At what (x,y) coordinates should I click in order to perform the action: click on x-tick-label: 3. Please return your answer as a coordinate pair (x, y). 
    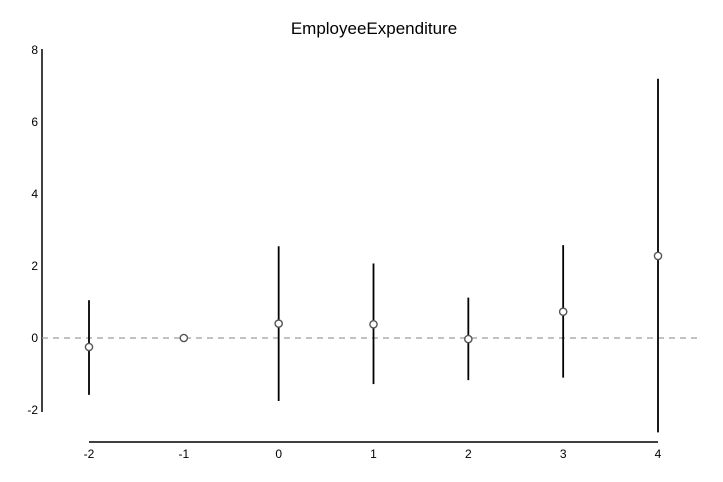
    Looking at the image, I should click on (563, 454).